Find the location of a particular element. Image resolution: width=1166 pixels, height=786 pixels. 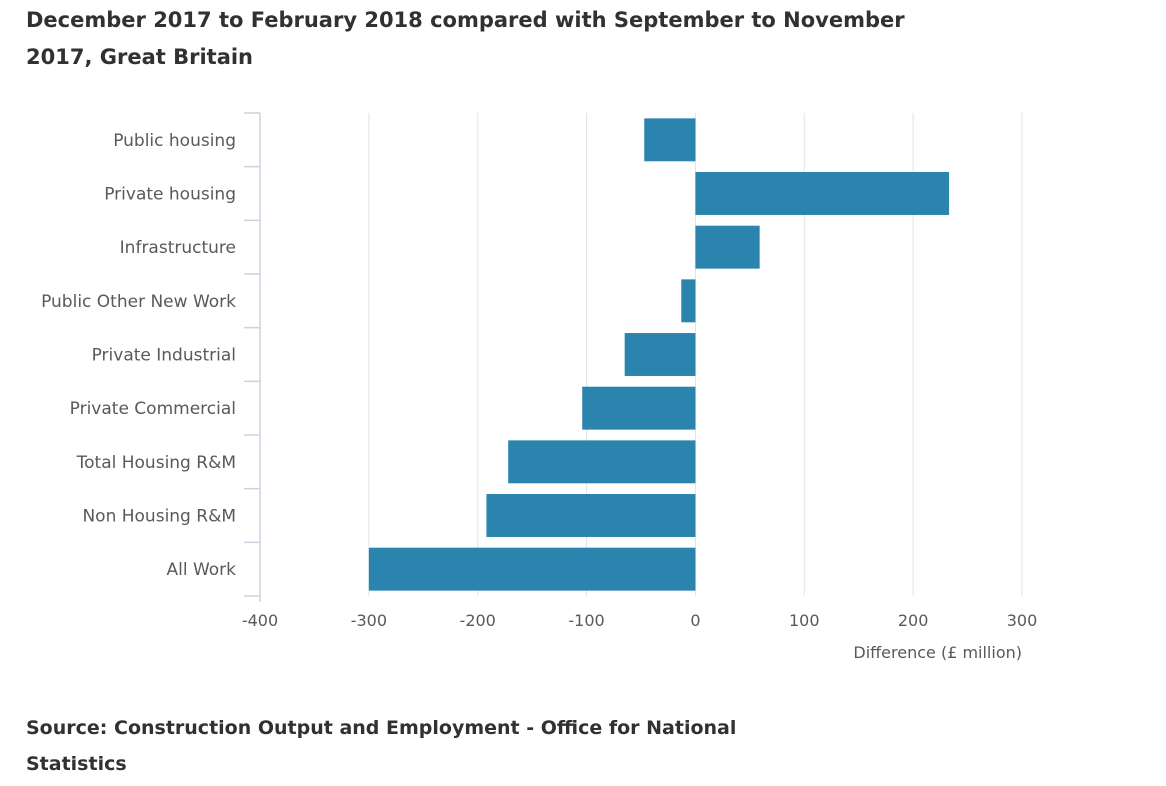

x-tick-label: 0 is located at coordinates (695, 620).